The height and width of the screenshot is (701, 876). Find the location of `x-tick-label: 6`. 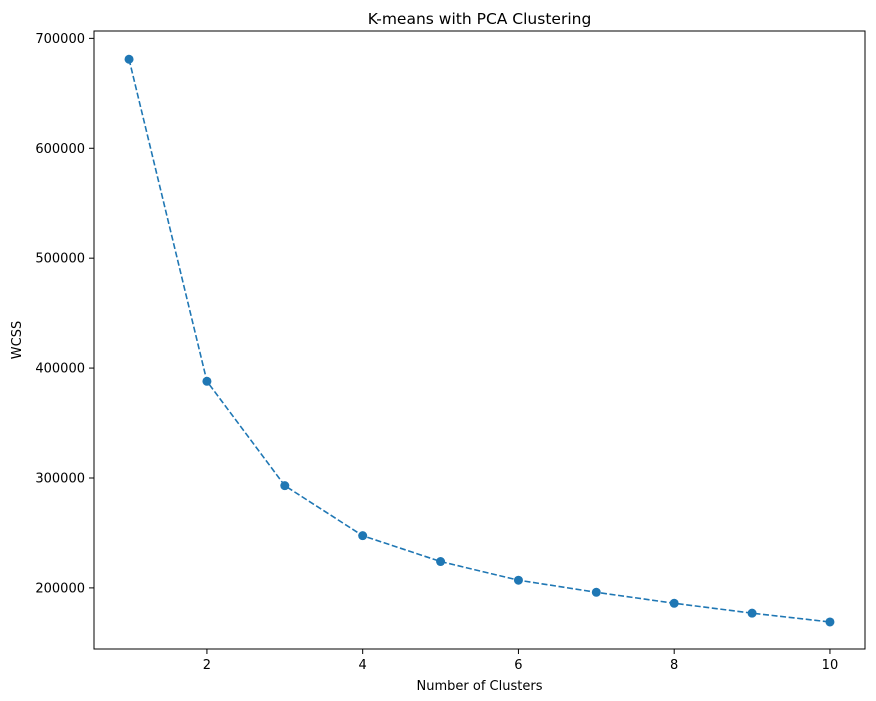

x-tick-label: 6 is located at coordinates (518, 665).